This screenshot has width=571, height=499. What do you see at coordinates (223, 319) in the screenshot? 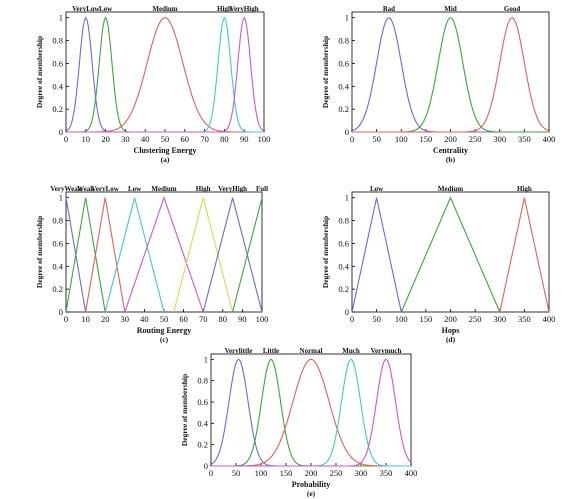
I see `x-tick-label: 80` at bounding box center [223, 319].